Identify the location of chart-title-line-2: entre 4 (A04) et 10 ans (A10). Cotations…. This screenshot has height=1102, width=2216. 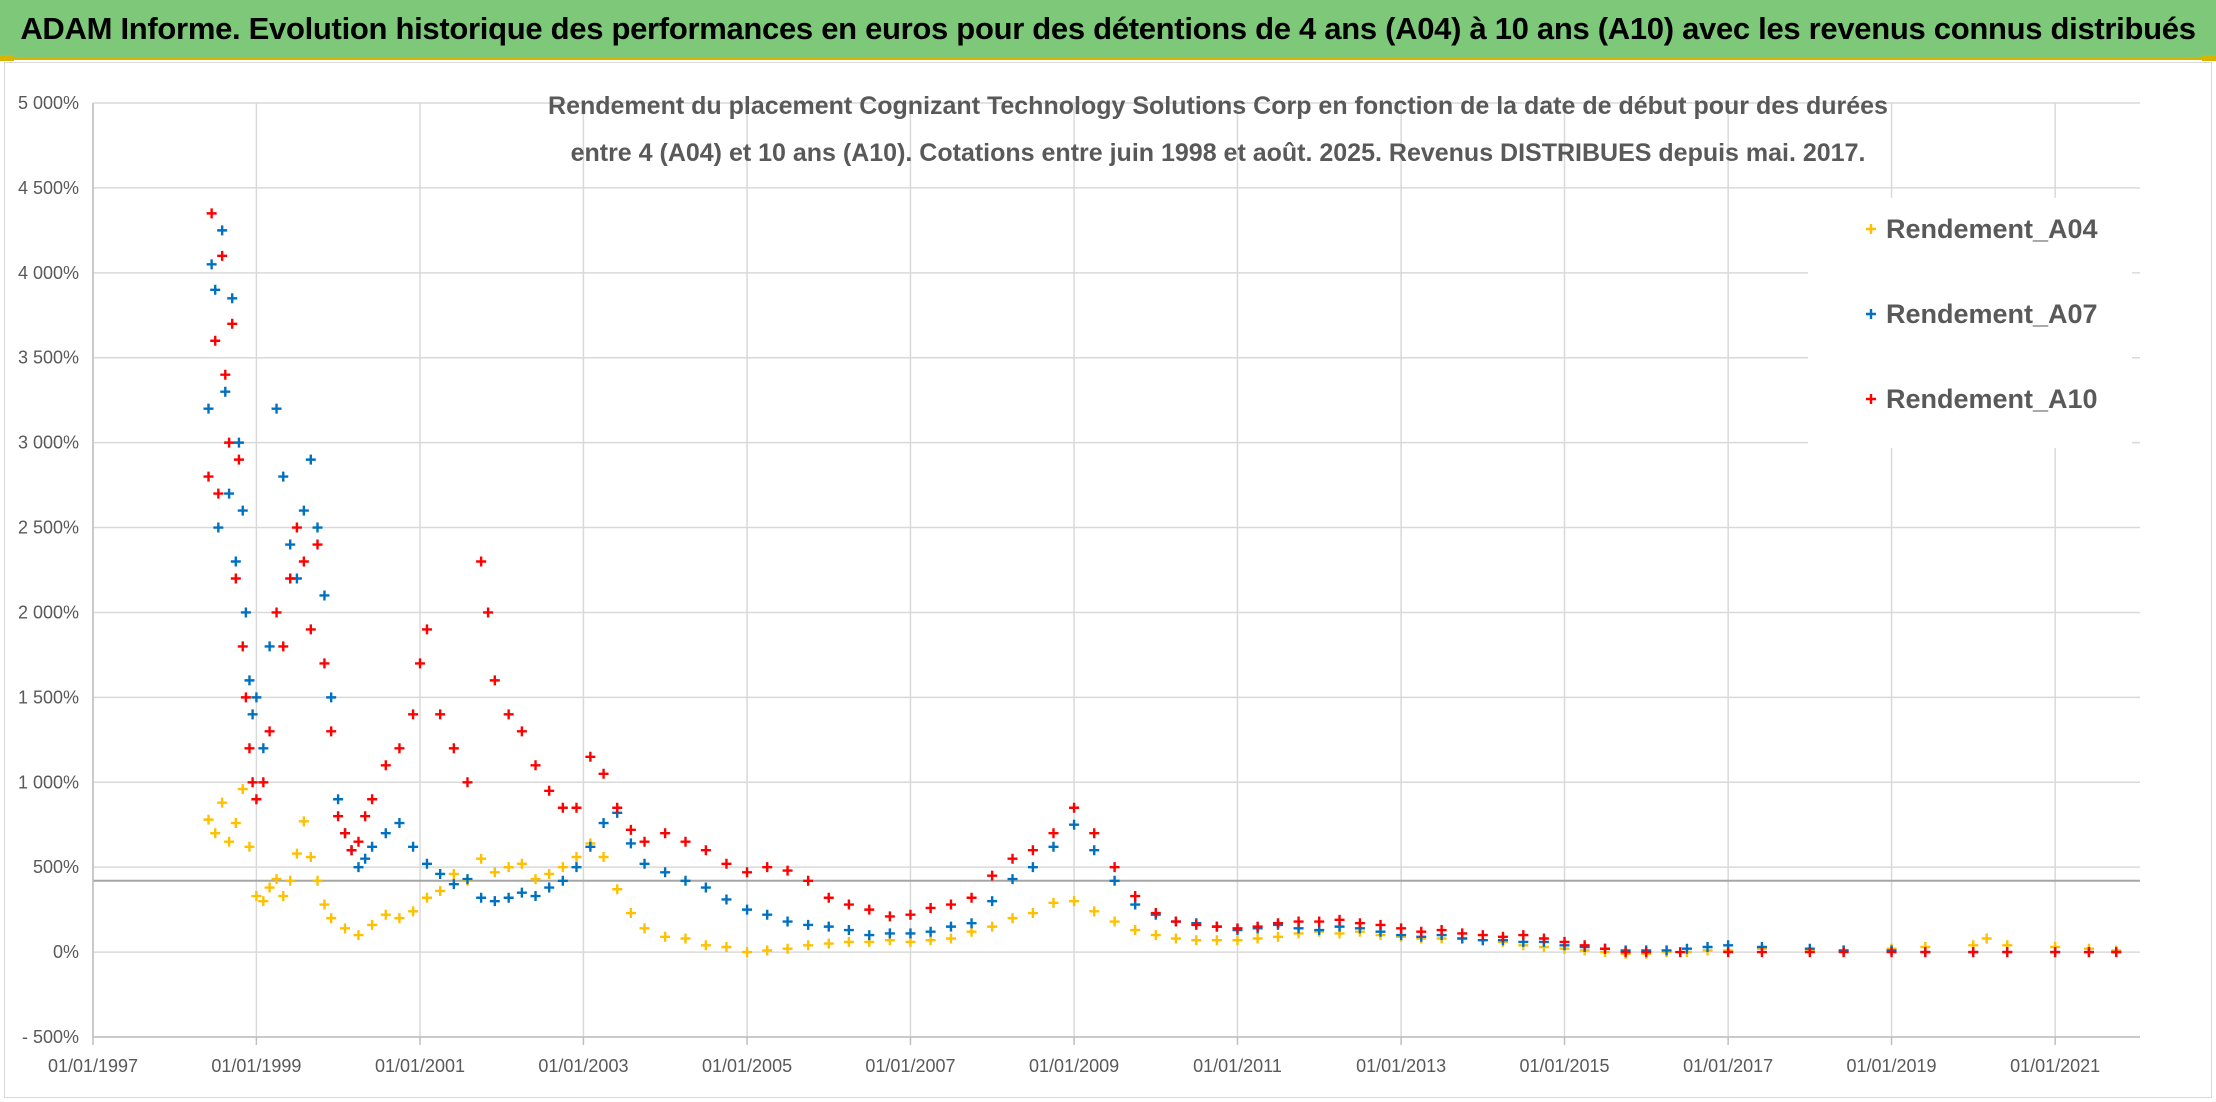
(1218, 153).